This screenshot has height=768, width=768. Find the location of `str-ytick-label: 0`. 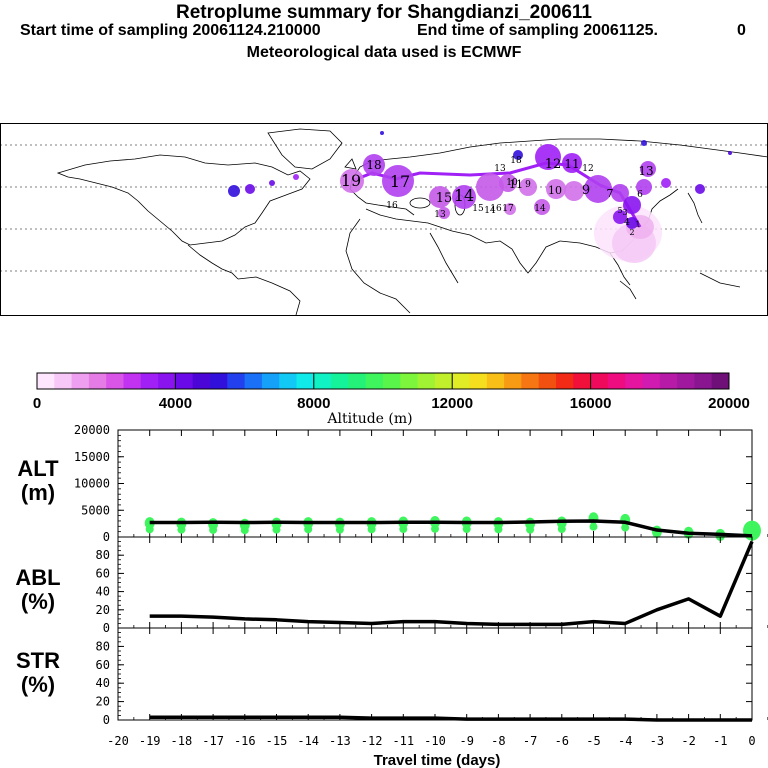

str-ytick-label: 0 is located at coordinates (106, 720).